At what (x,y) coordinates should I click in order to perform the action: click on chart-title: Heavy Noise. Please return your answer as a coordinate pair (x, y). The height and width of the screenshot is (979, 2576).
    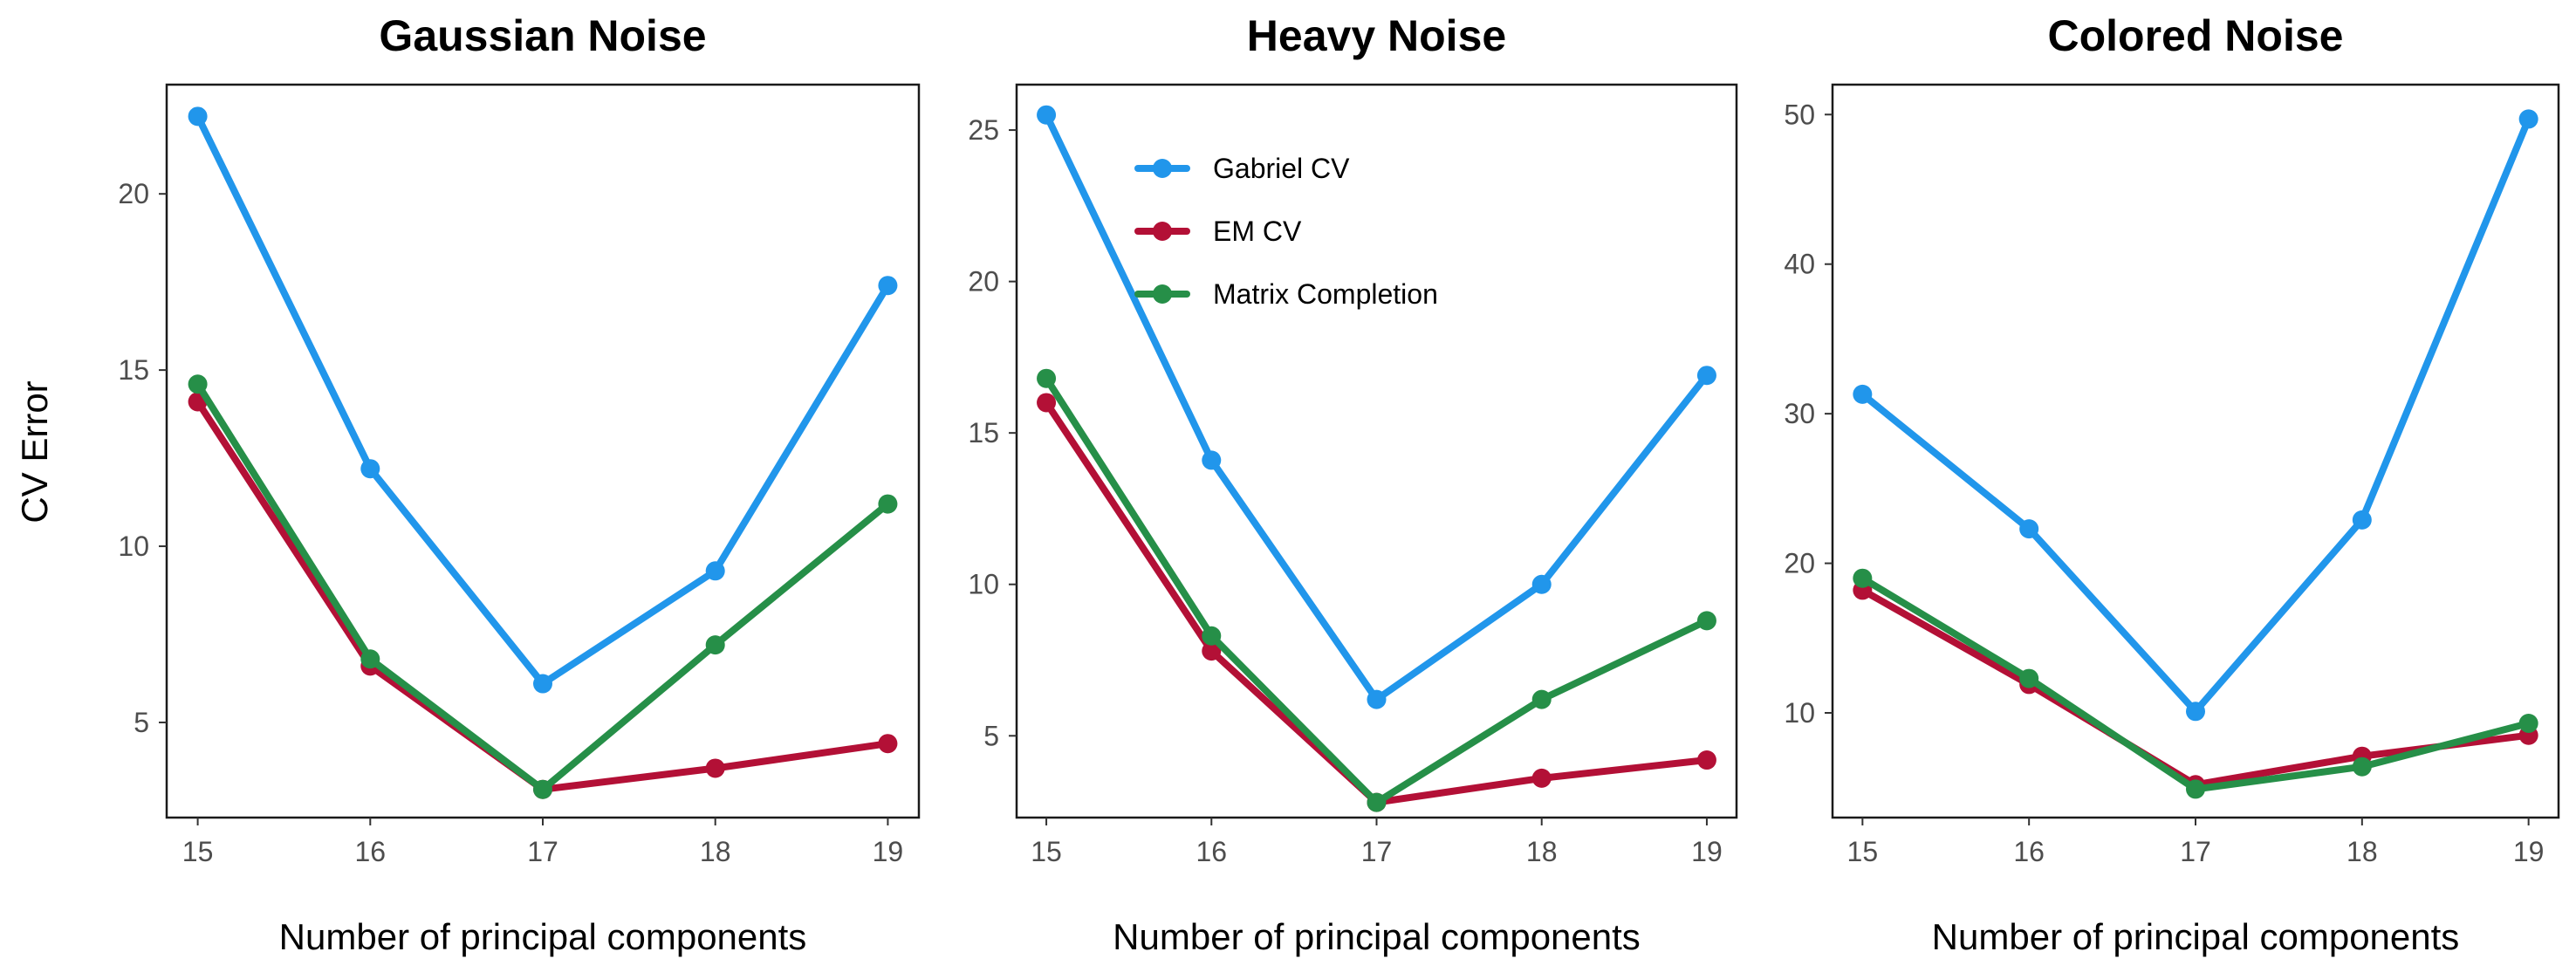
    Looking at the image, I should click on (1377, 35).